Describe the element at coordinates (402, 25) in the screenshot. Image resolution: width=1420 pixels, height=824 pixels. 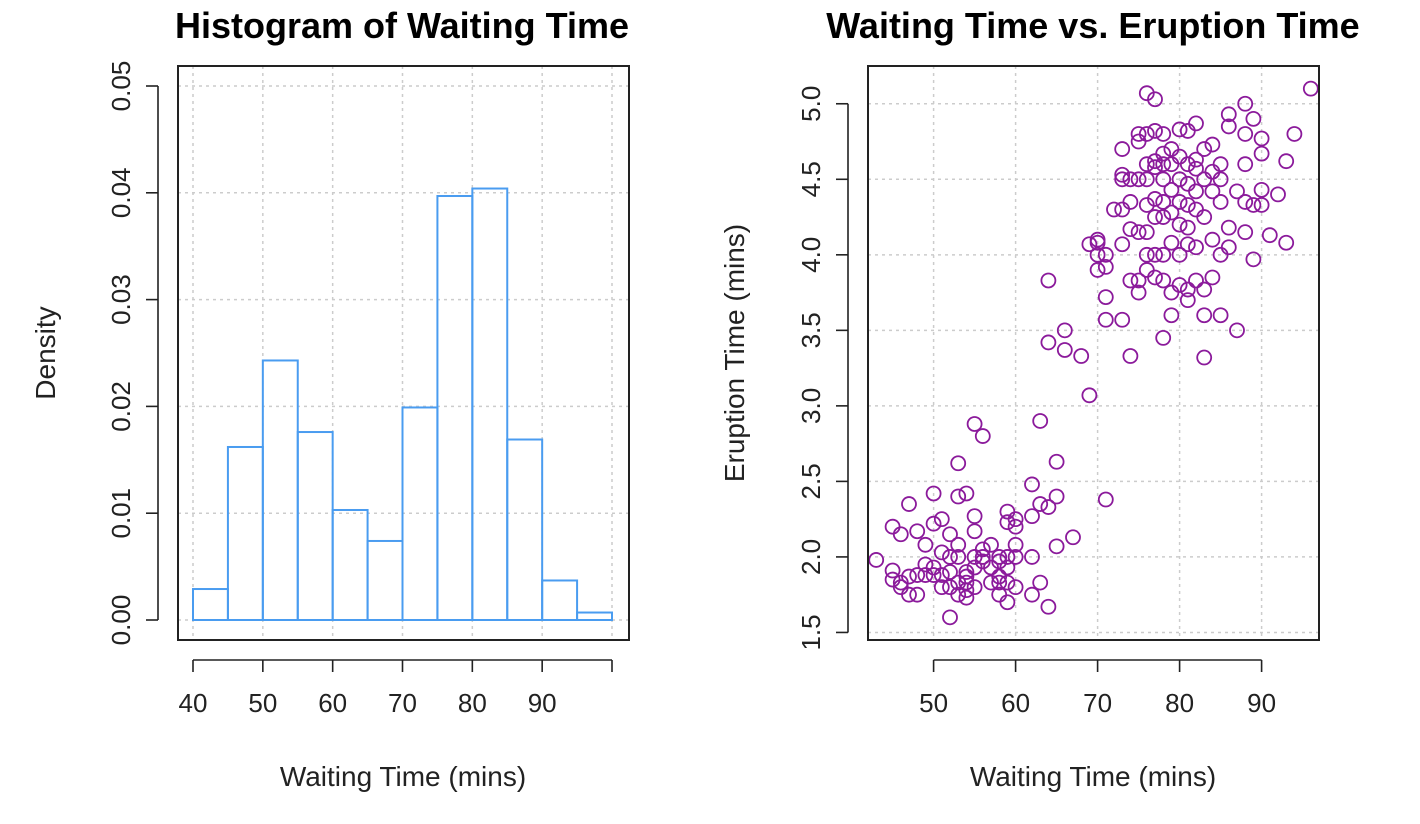
I see `histogram-title: Histogram of Waiting Time` at that location.